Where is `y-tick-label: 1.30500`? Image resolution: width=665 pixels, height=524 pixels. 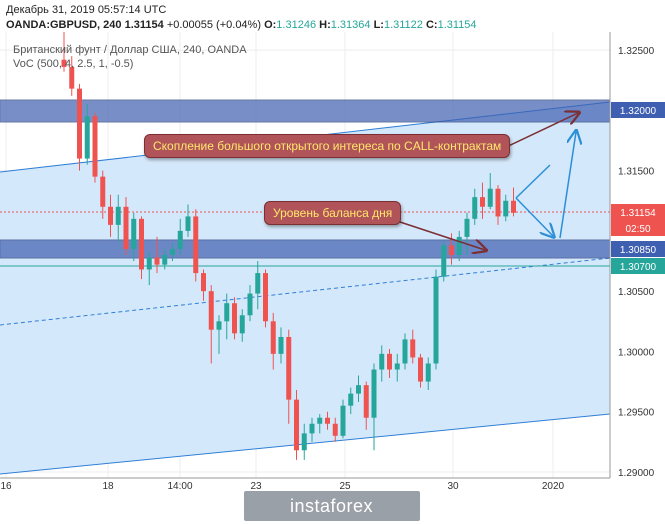 y-tick-label: 1.30500 is located at coordinates (636, 292).